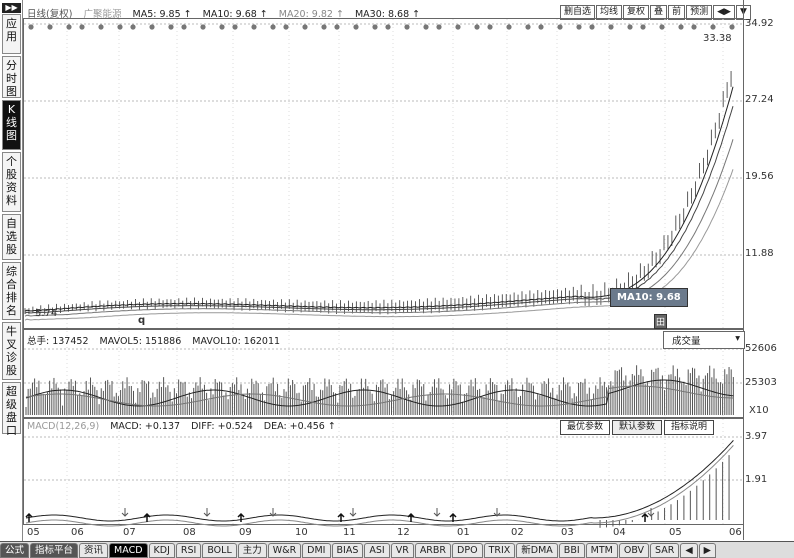 Image resolution: width=794 pixels, height=558 pixels. I want to click on toolbar-button-2: 复权, so click(636, 12).